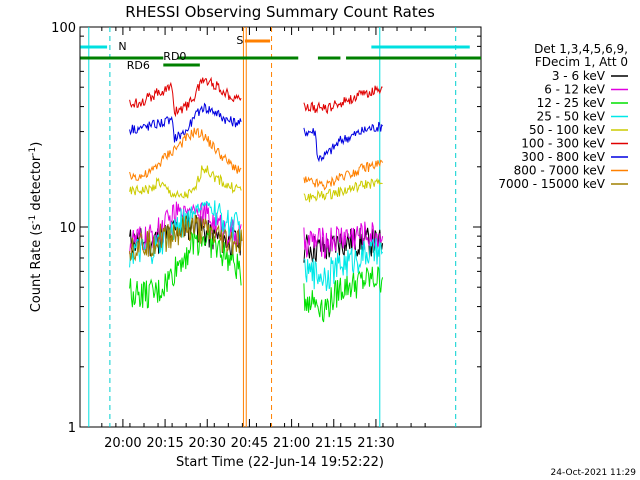 The image size is (640, 480). Describe the element at coordinates (375, 443) in the screenshot. I see `xtick-label-6: 21:30` at that location.